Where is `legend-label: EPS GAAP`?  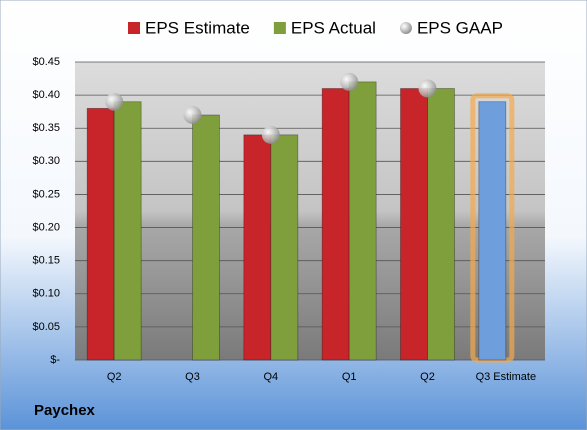
legend-label: EPS GAAP is located at coordinates (460, 27).